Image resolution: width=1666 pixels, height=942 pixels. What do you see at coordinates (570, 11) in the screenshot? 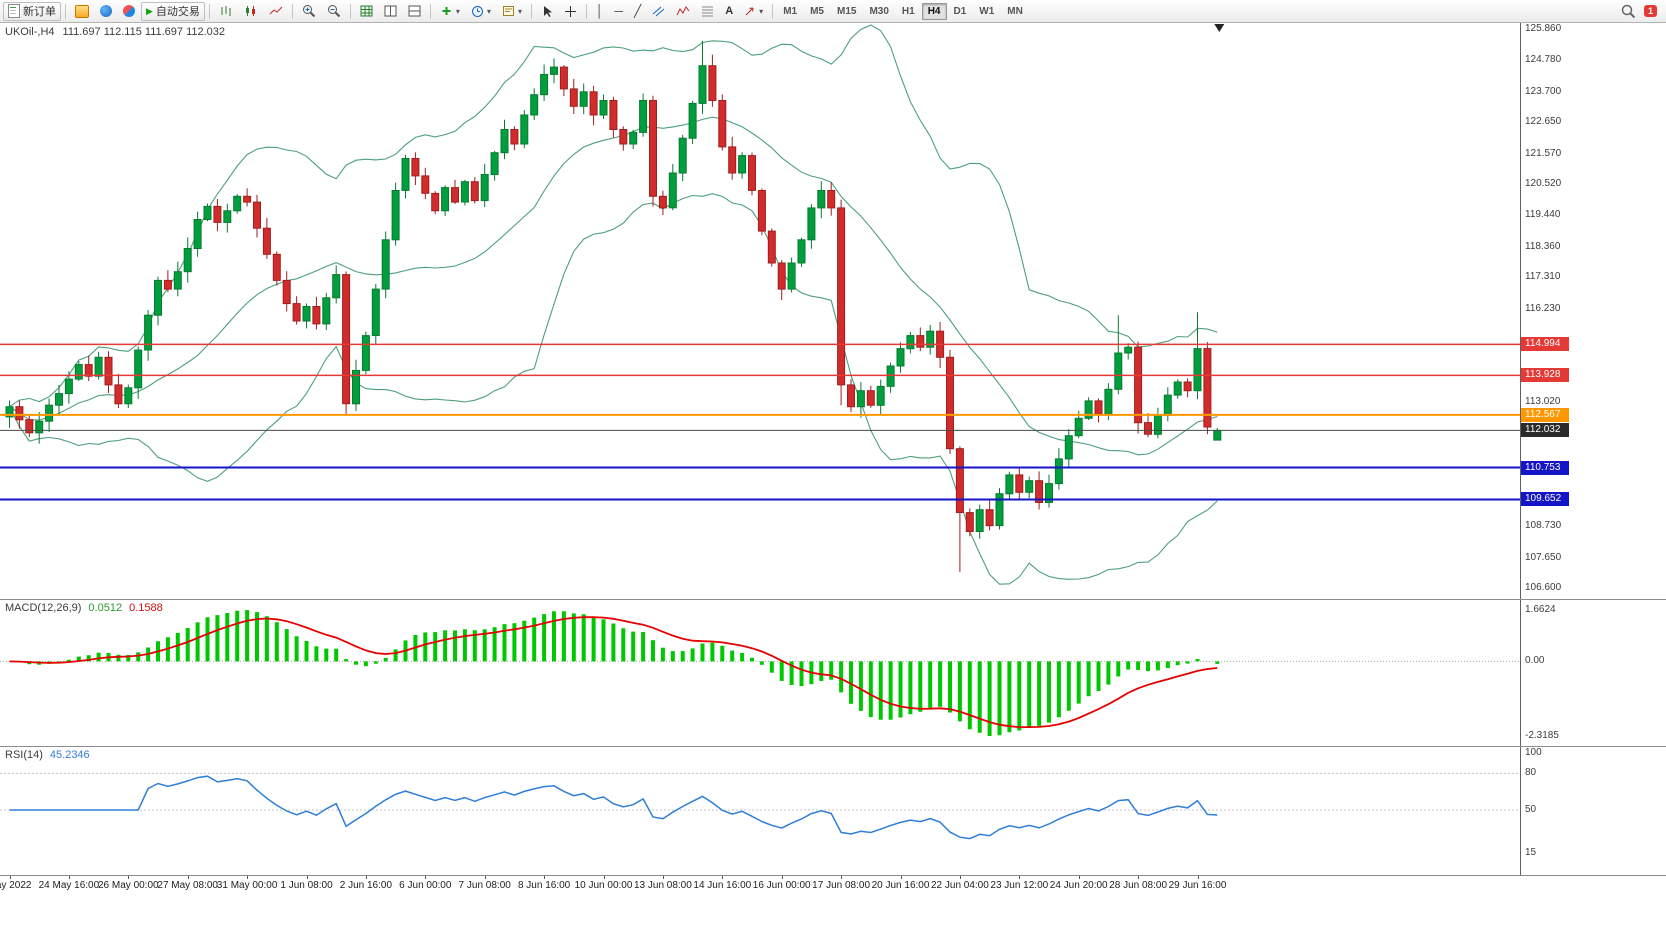
I see `crosshair-tool-button` at bounding box center [570, 11].